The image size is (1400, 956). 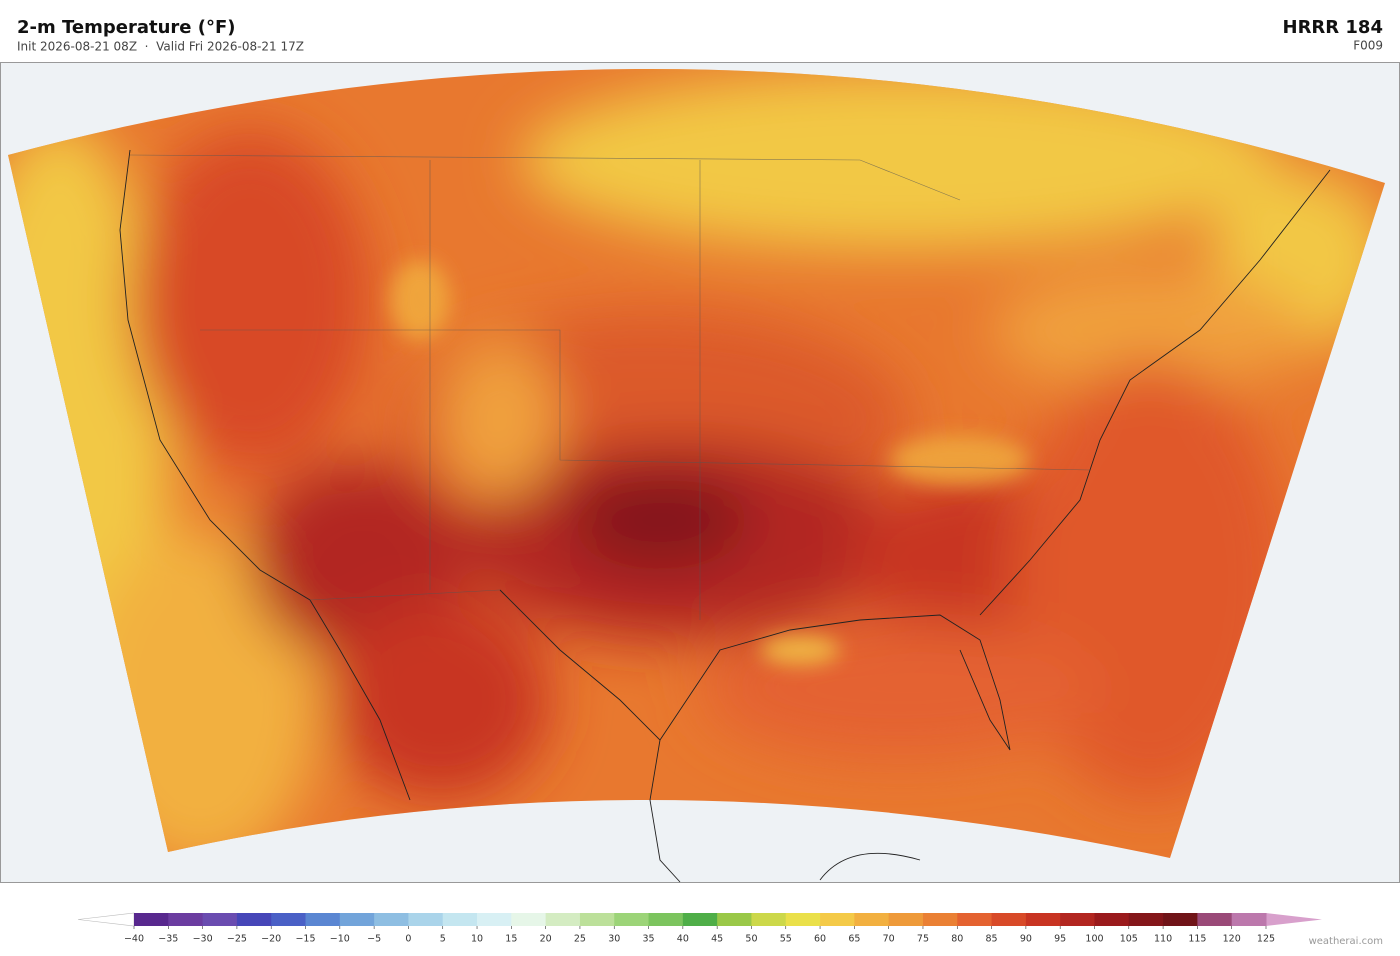 What do you see at coordinates (1266, 939) in the screenshot?
I see `colorbar-tick-label: 125` at bounding box center [1266, 939].